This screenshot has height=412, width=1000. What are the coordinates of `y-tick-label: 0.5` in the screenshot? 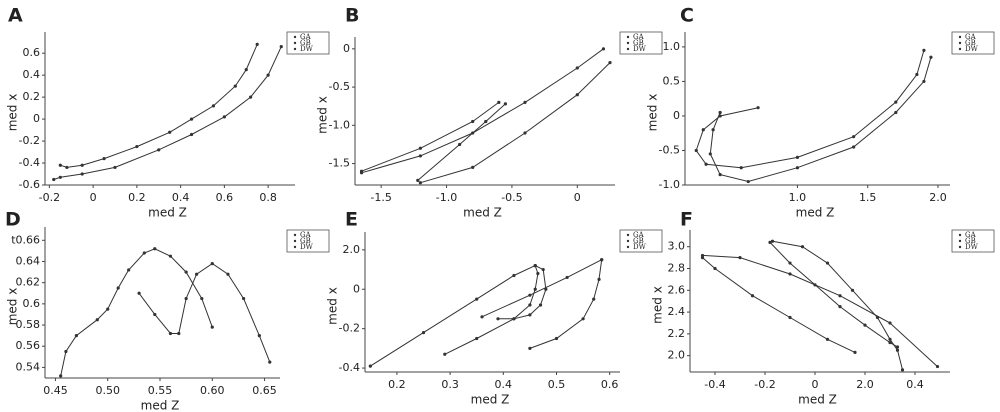 It's located at (672, 80).